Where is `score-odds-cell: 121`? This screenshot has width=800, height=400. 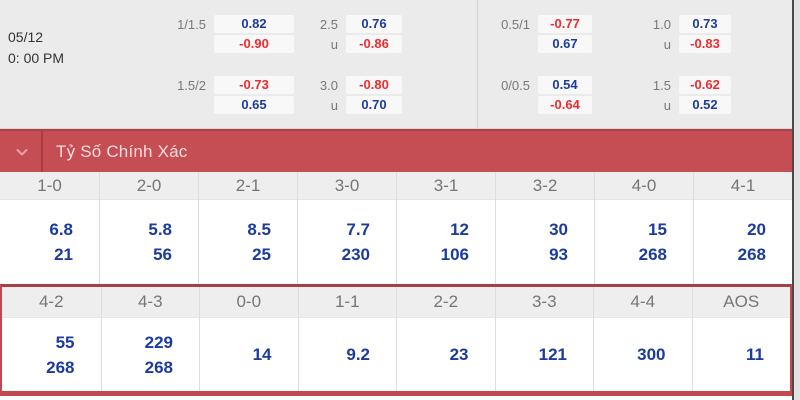 score-odds-cell: 121 is located at coordinates (544, 354).